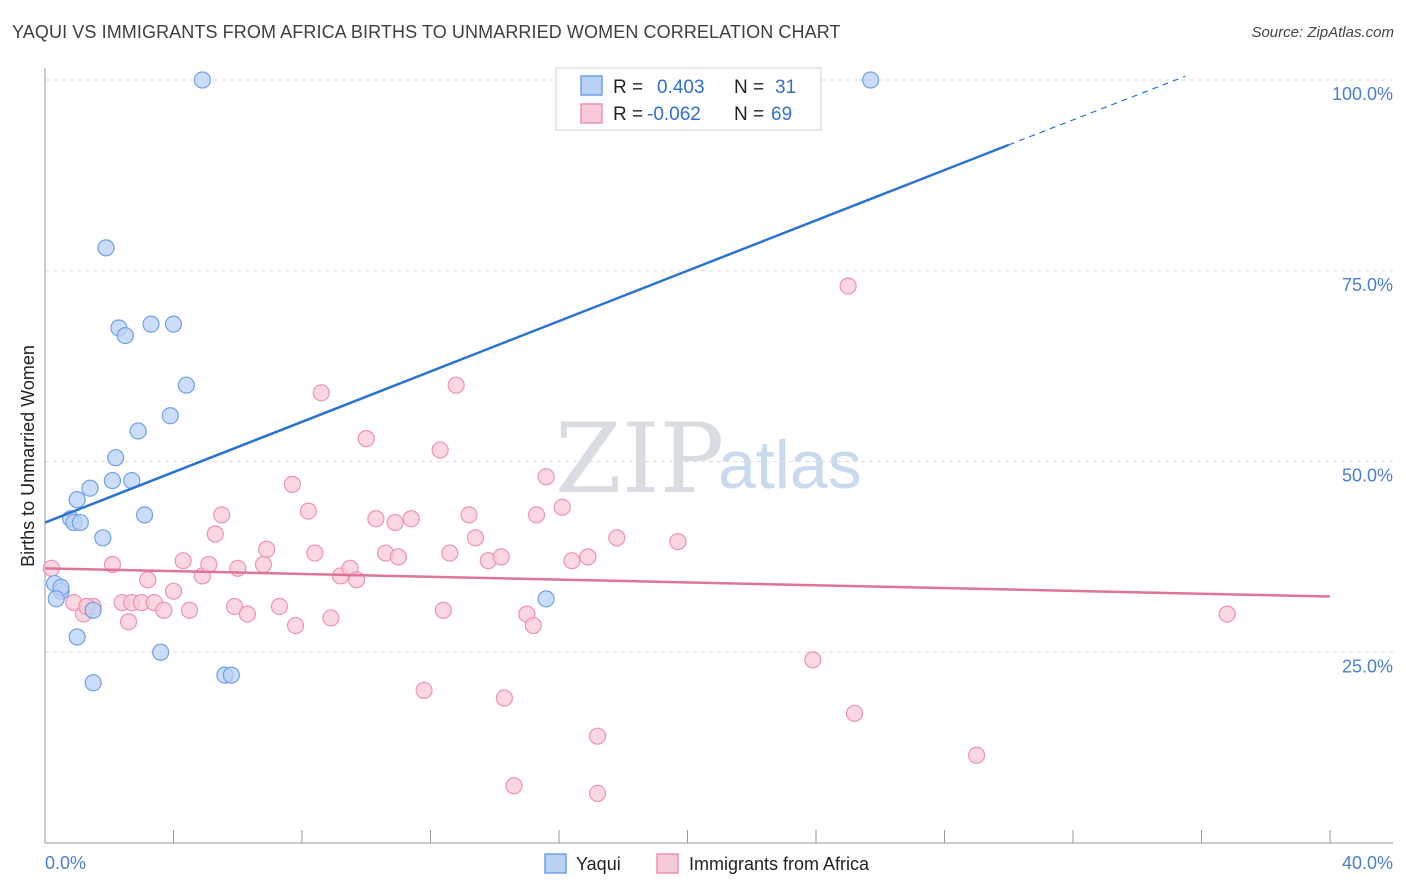 This screenshot has width=1406, height=892. I want to click on bottom-legend-swatch-africa, so click(667, 863).